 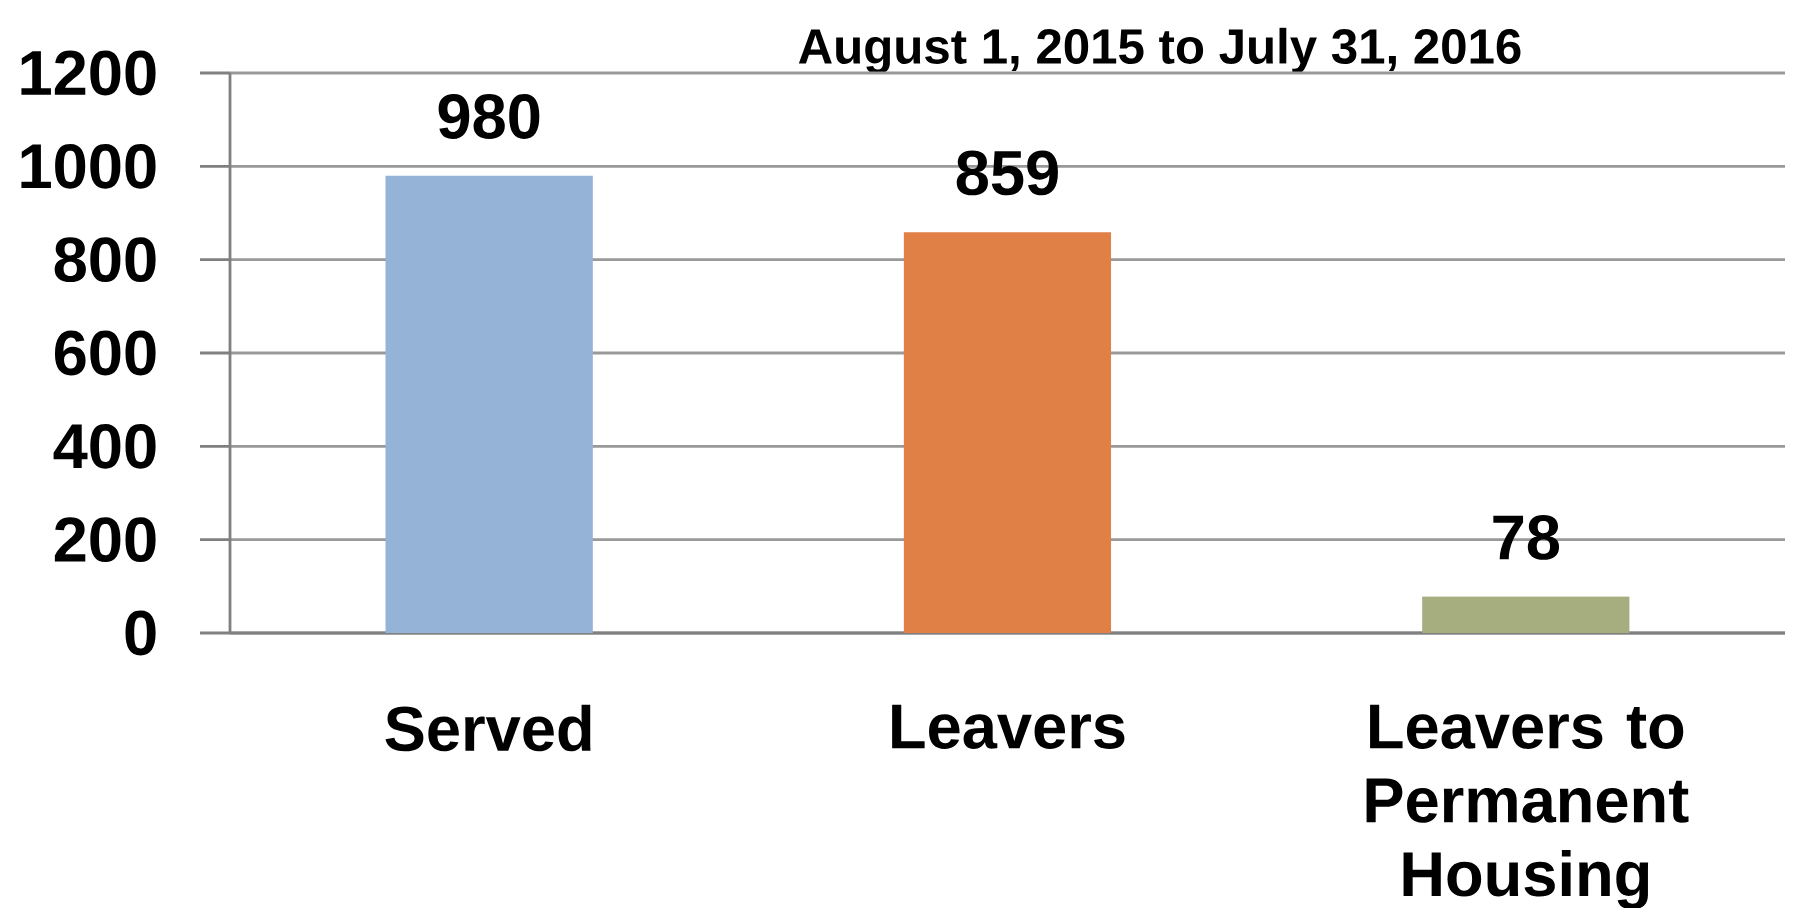 I want to click on y-tick-label: 1000, so click(x=88, y=166).